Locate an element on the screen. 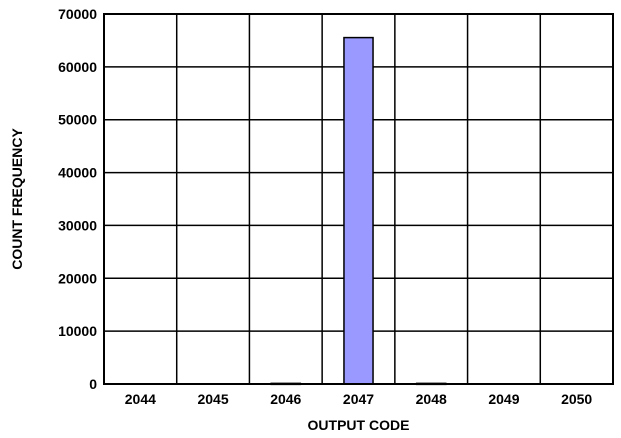 Image resolution: width=621 pixels, height=438 pixels. bar-2047 is located at coordinates (358, 210).